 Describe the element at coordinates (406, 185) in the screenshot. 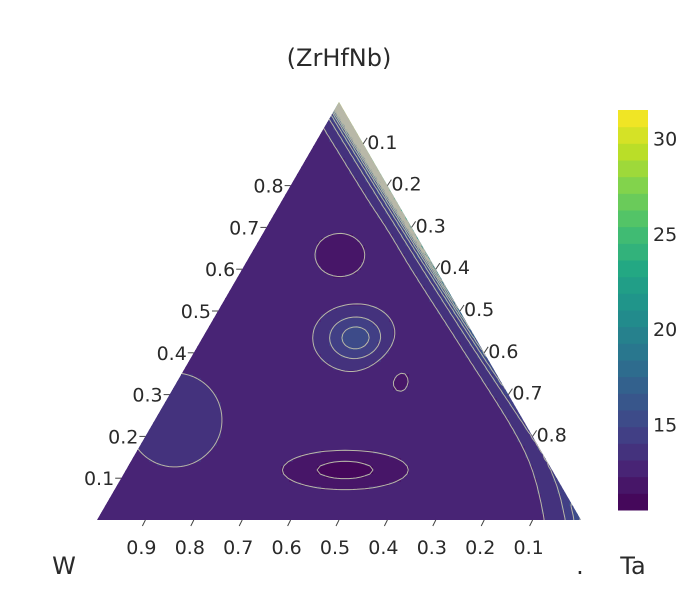

I see `left-axis-tick-label: 0.2` at that location.